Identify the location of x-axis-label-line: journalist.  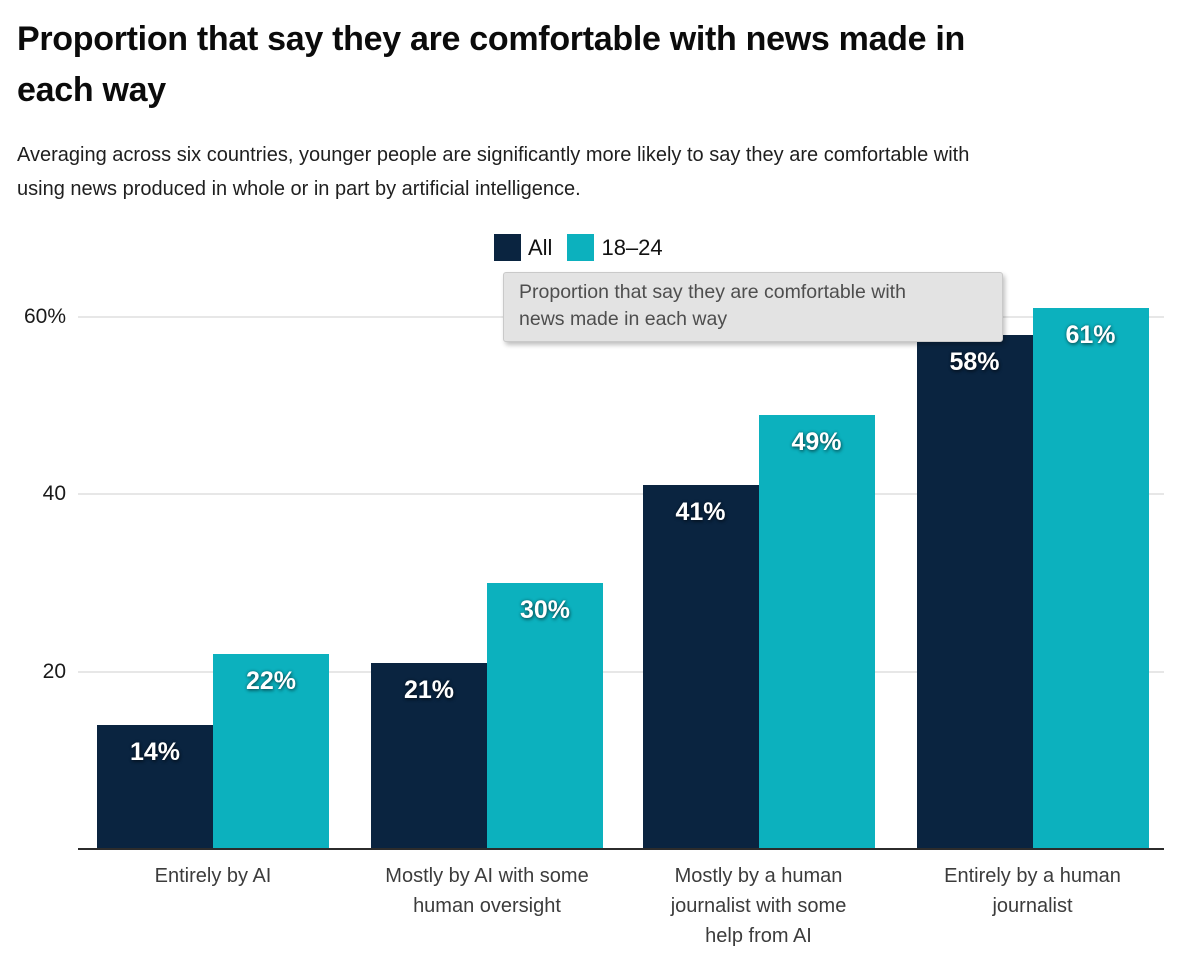
(1032, 906).